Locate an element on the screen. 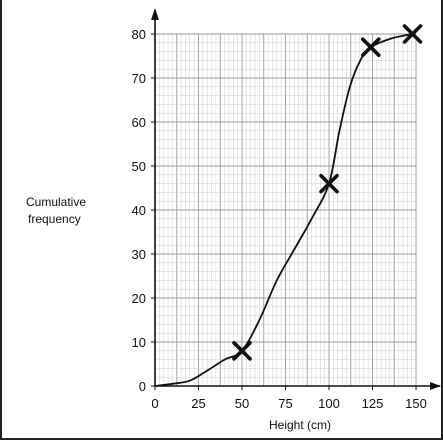  x-tick-label: 50 is located at coordinates (242, 403).